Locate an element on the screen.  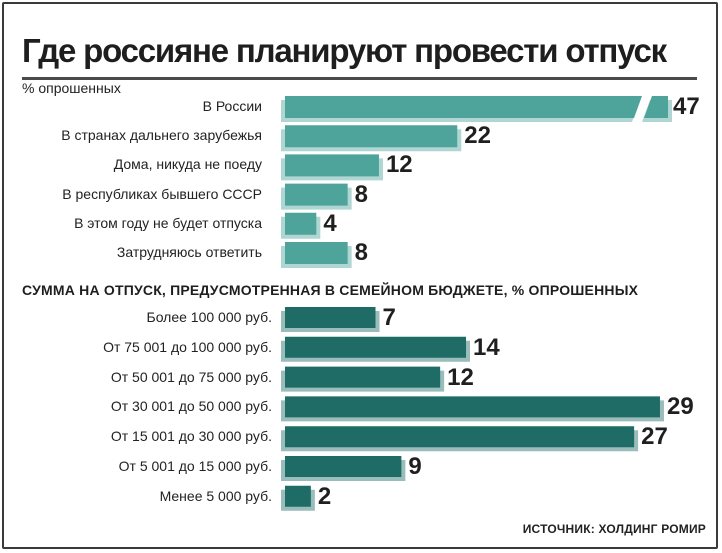
category-label-1-5: От 5 001 до 15 000 руб. is located at coordinates (195, 466).